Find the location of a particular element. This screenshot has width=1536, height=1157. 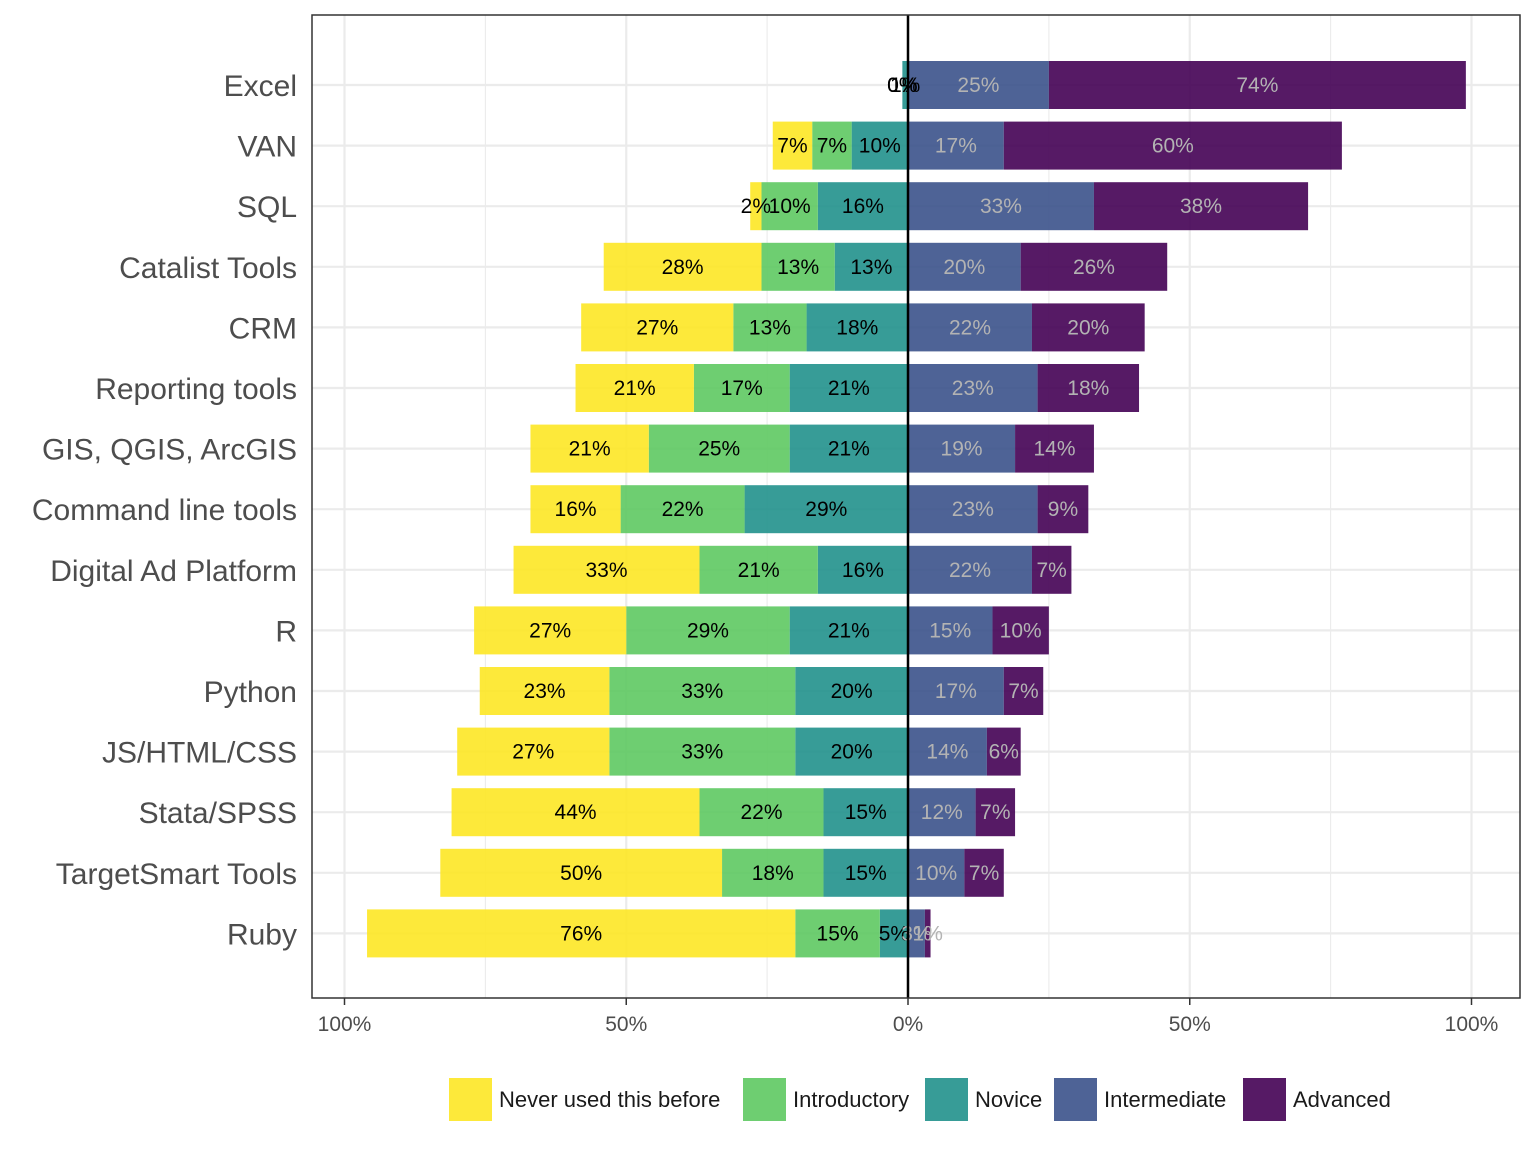

bar-sql-novice is located at coordinates (862, 206).